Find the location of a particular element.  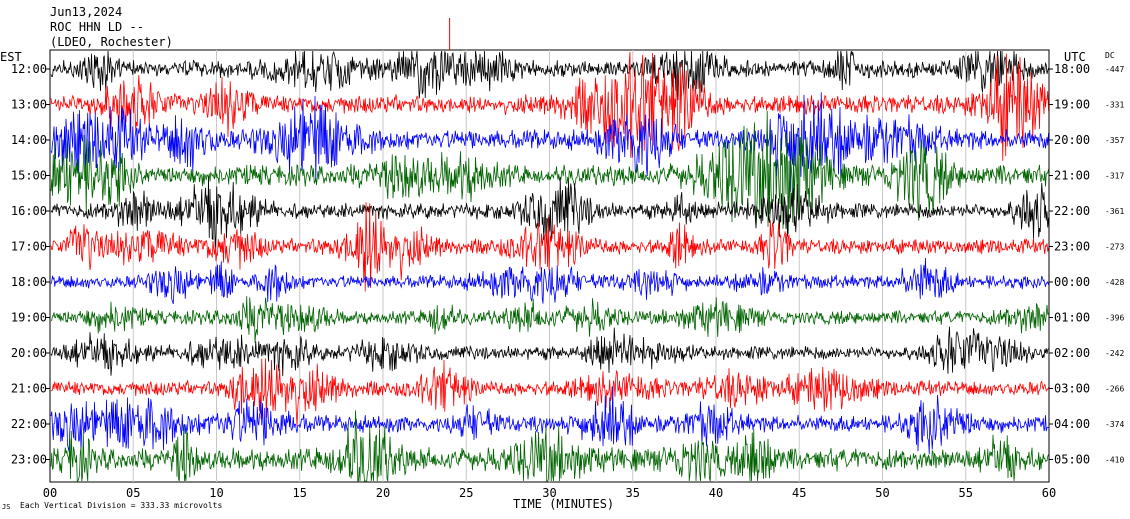

x-tick-label: 05 is located at coordinates (133, 493).